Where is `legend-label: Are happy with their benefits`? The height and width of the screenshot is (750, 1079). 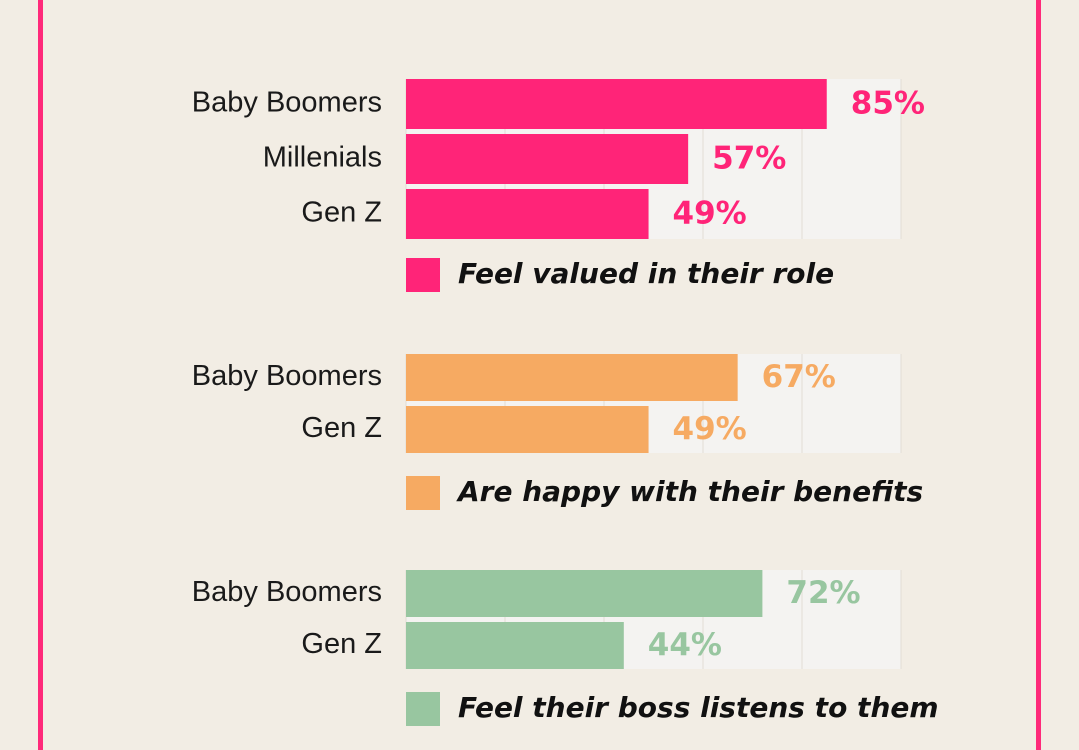
legend-label: Are happy with their benefits is located at coordinates (689, 491).